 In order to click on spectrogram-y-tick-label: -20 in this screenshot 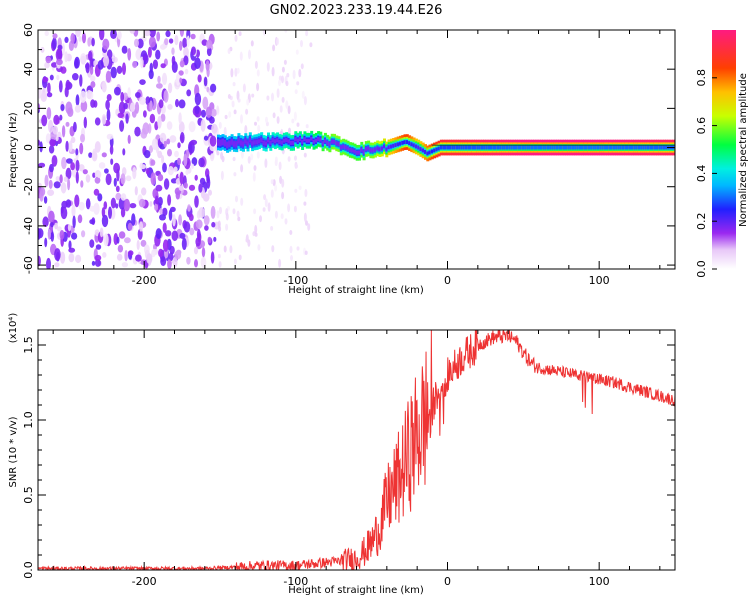, I will do `click(28, 187)`.